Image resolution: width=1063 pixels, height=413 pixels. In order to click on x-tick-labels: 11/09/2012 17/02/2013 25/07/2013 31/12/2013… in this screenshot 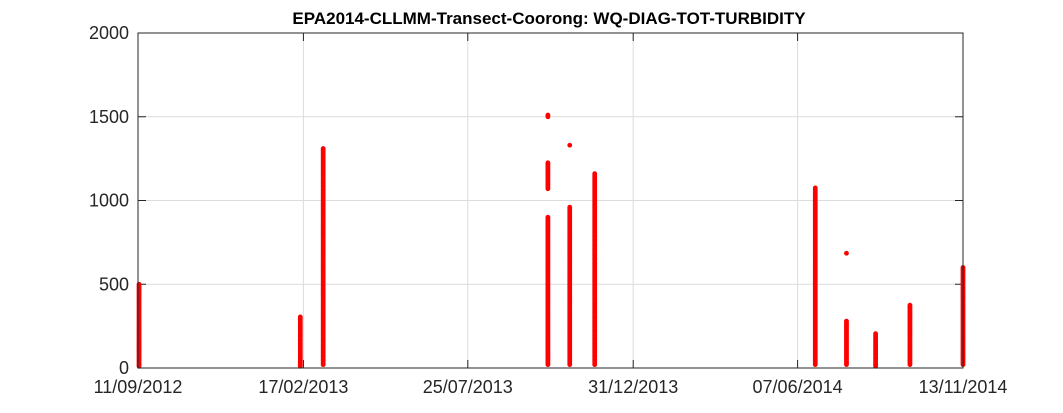, I will do `click(551, 387)`.